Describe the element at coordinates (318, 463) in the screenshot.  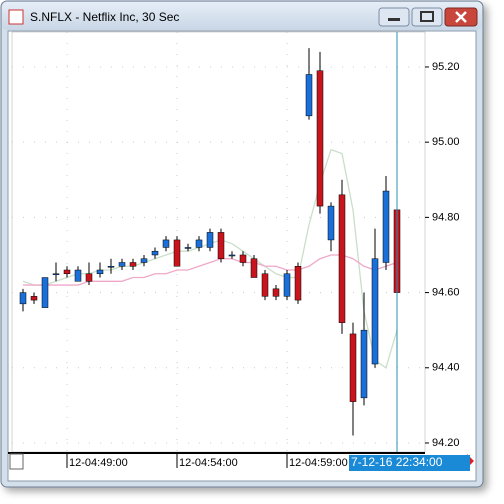
I see `x-tick-label: 12-04:59:00` at that location.